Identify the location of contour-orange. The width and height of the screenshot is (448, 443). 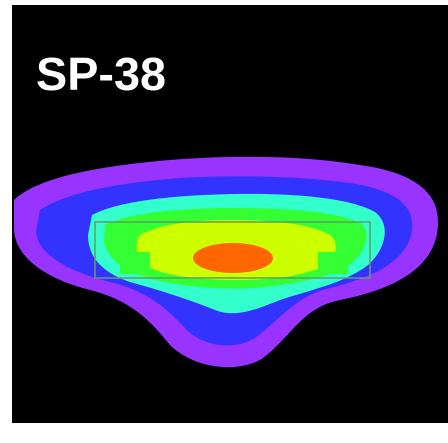
(233, 258).